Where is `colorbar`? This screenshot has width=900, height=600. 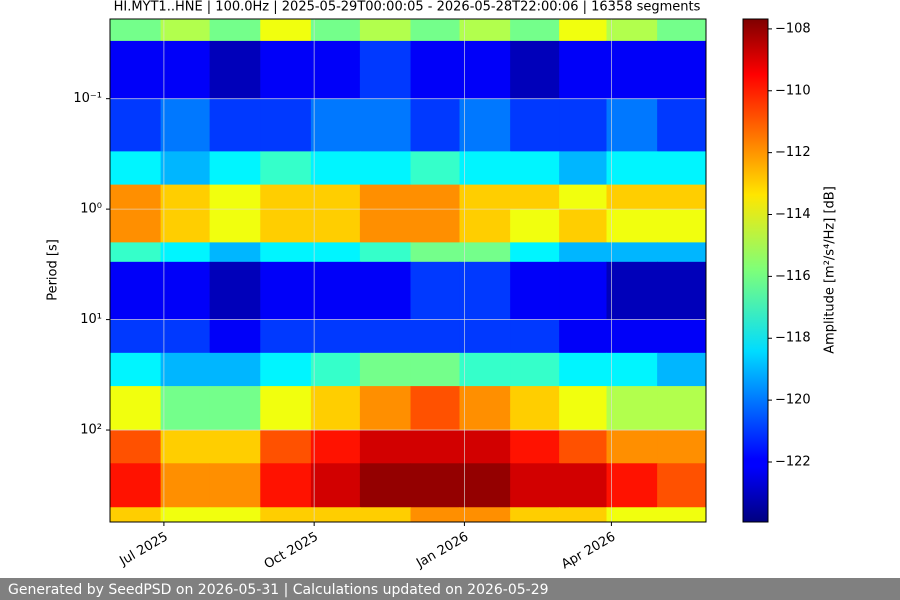 colorbar is located at coordinates (755, 270).